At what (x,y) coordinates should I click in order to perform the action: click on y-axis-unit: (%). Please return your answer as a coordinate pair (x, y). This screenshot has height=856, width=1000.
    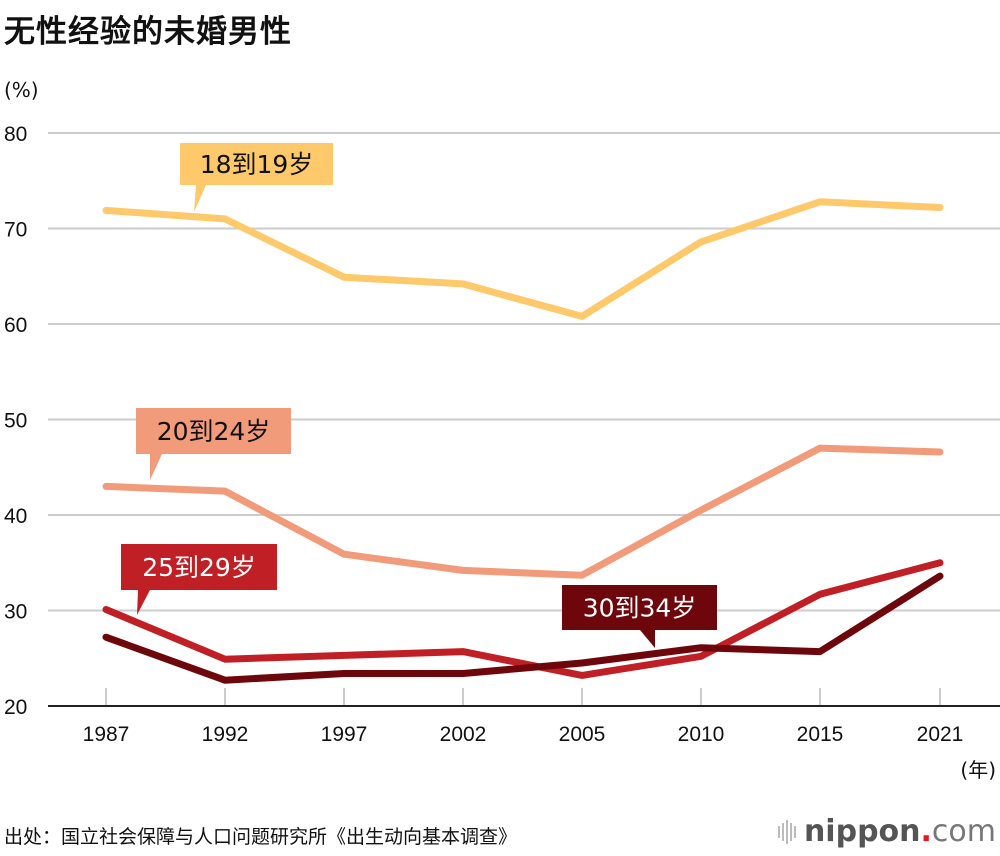
    Looking at the image, I should click on (21, 90).